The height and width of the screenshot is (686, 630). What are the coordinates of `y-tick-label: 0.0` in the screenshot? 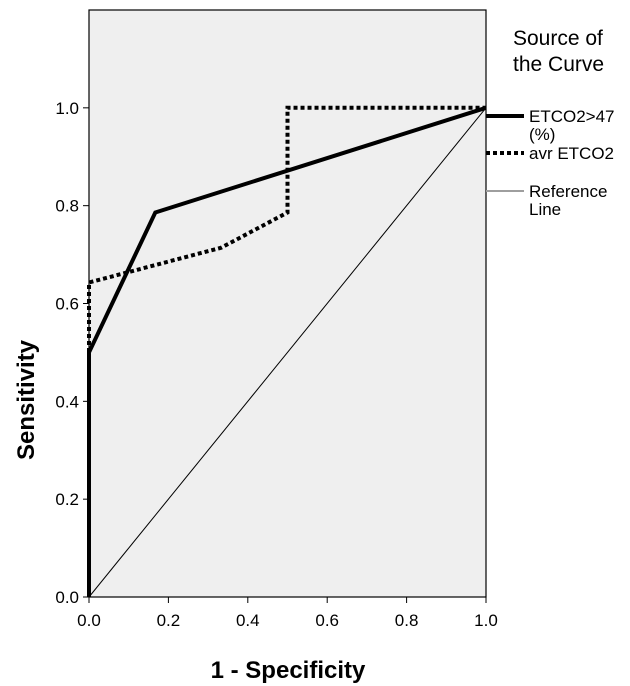 It's located at (67, 597).